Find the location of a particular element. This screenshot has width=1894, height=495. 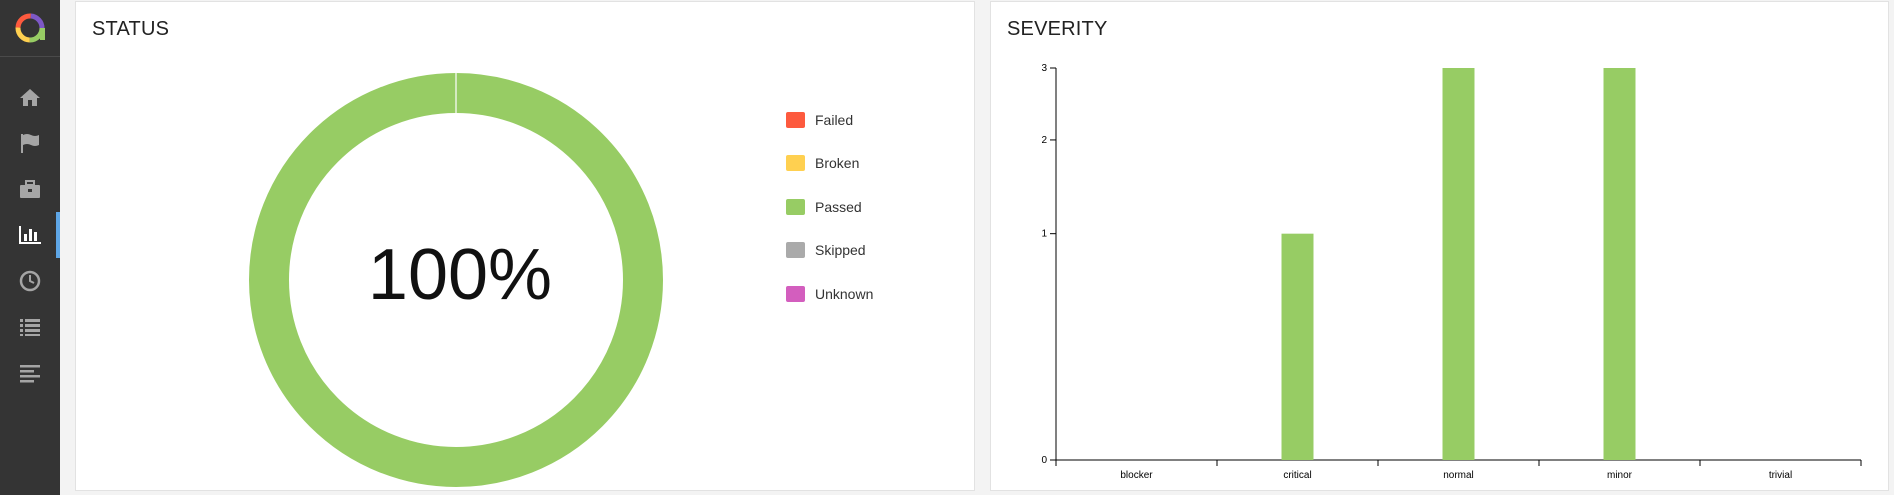

status-legend: Failed Broken Passed Skipped Unknown is located at coordinates (829, 207).